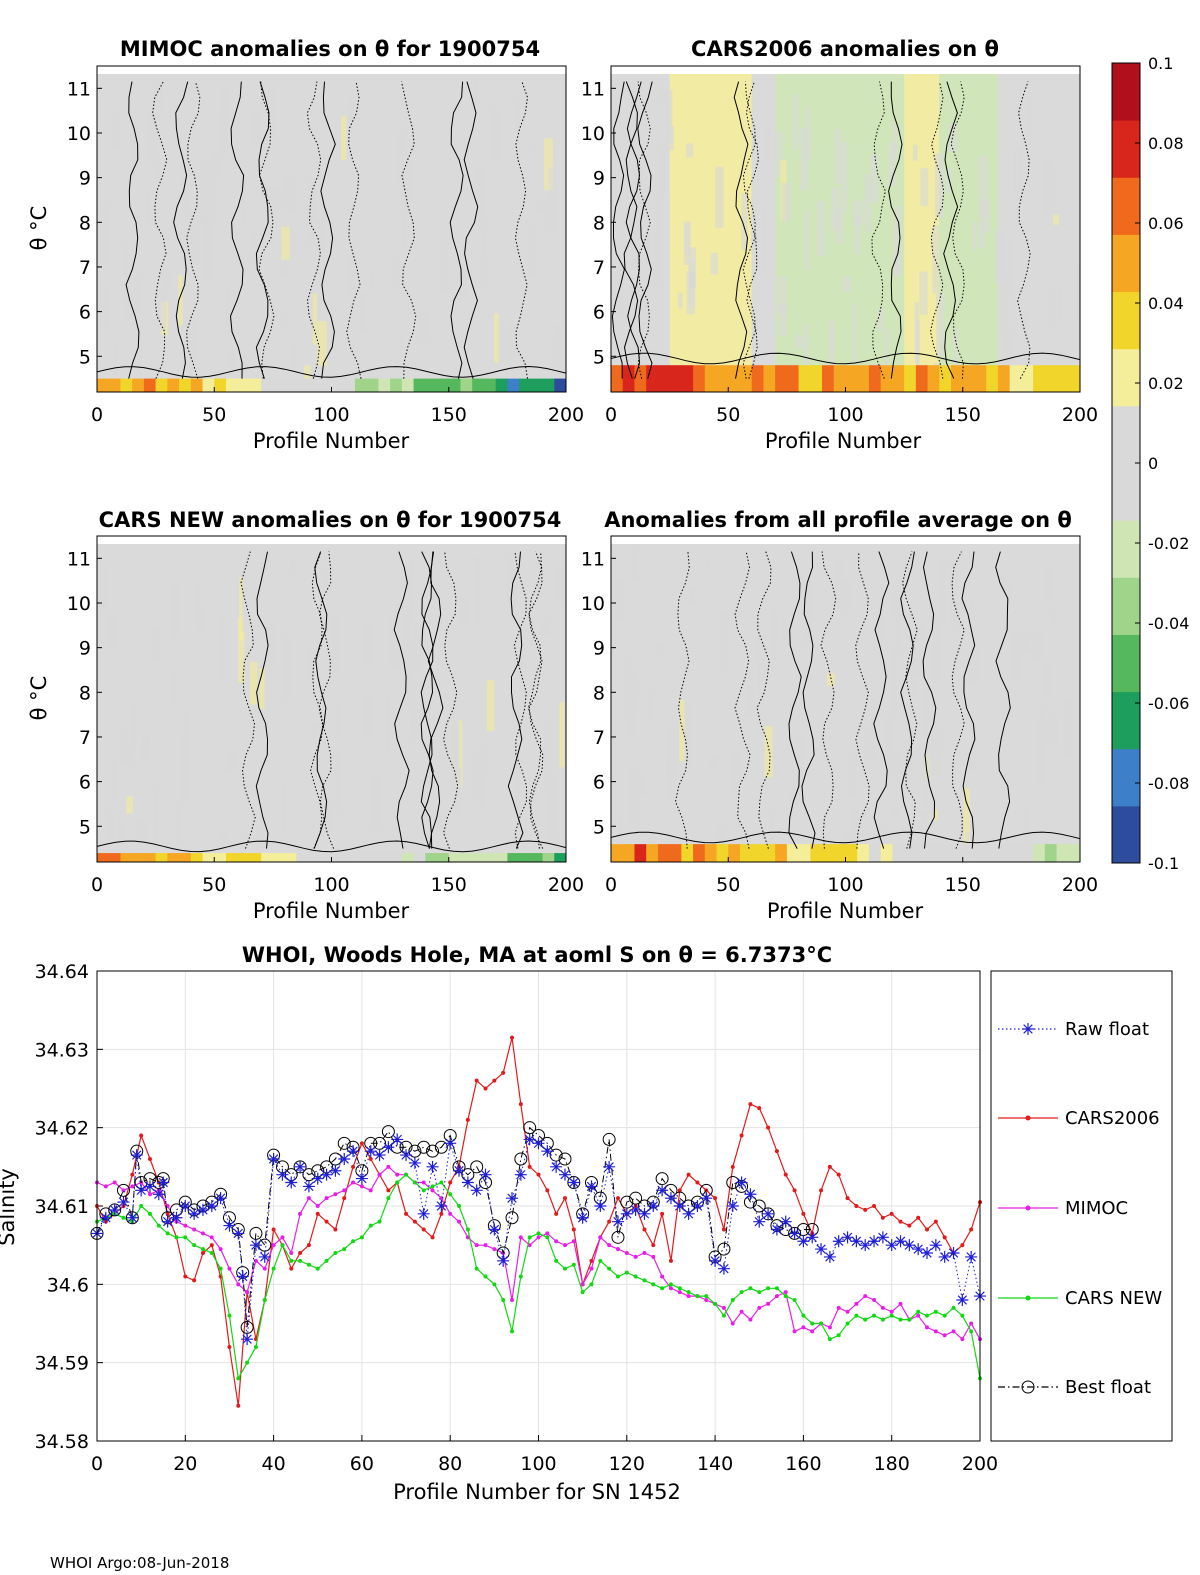 This screenshot has width=1200, height=1575. Describe the element at coordinates (839, 715) in the screenshot. I see `panel-all-profile-average: 0 50 100 150 200 5 6 7 8 9 10 11` at that location.